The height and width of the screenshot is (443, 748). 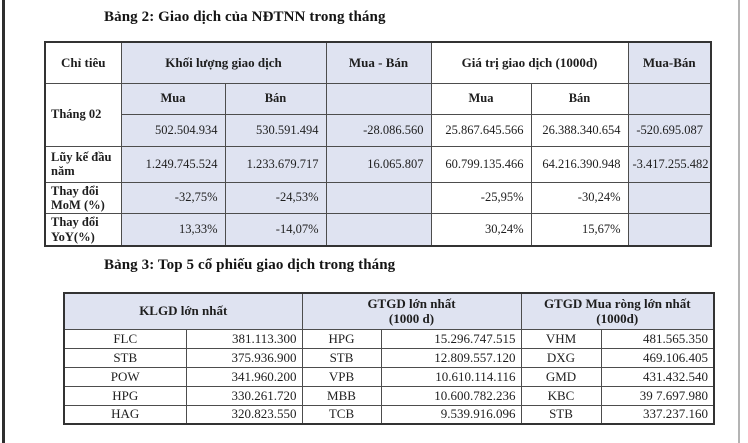 What do you see at coordinates (529, 62) in the screenshot?
I see `column-header-gia-tri: Giá trị giao dịch (1000d)` at bounding box center [529, 62].